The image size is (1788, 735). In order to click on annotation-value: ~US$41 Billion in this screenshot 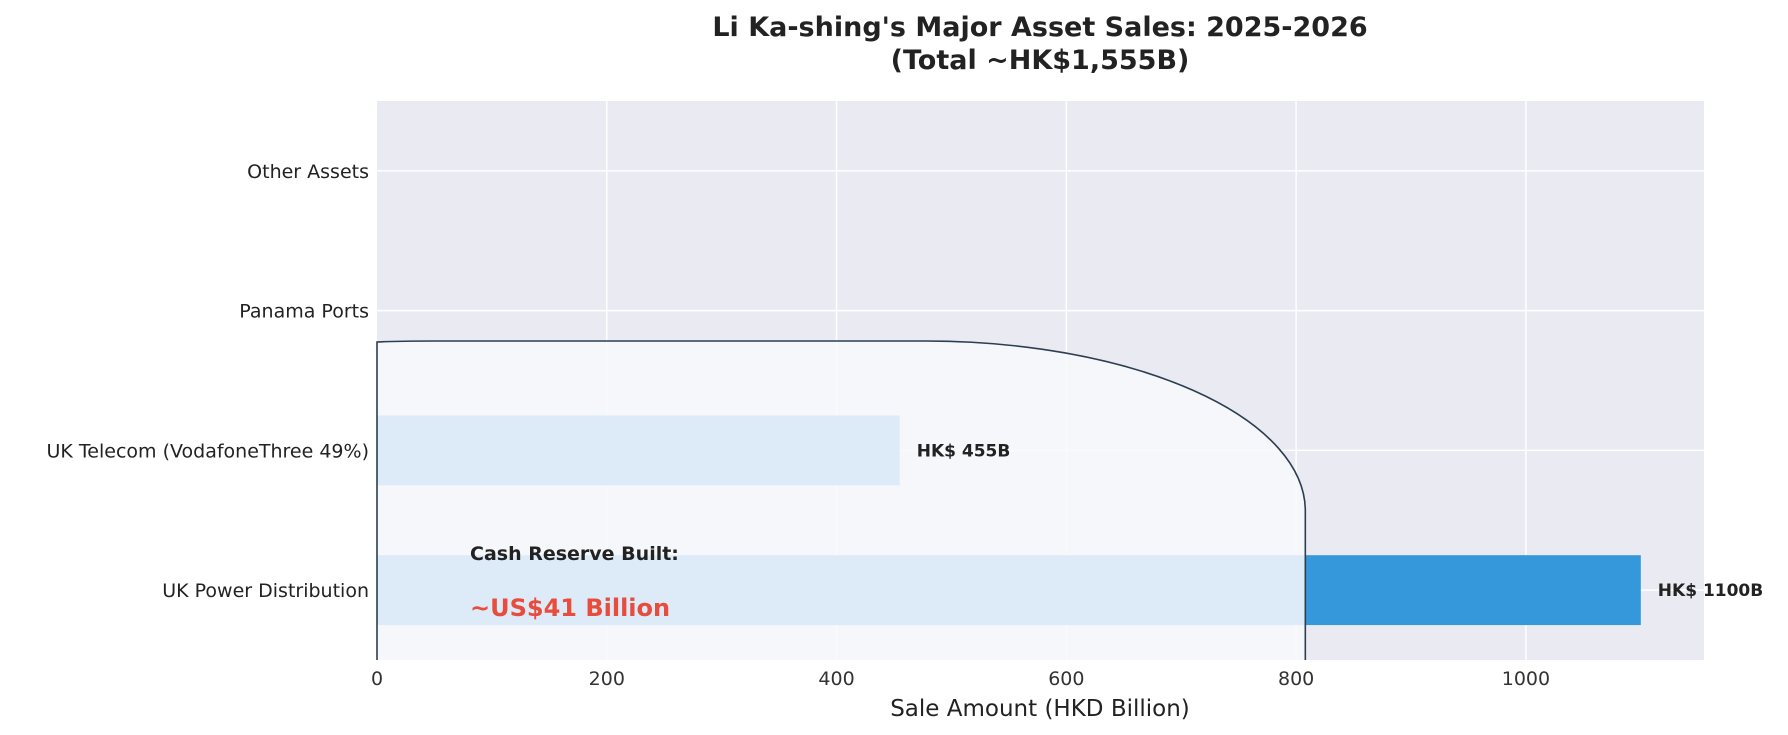, I will do `click(570, 608)`.